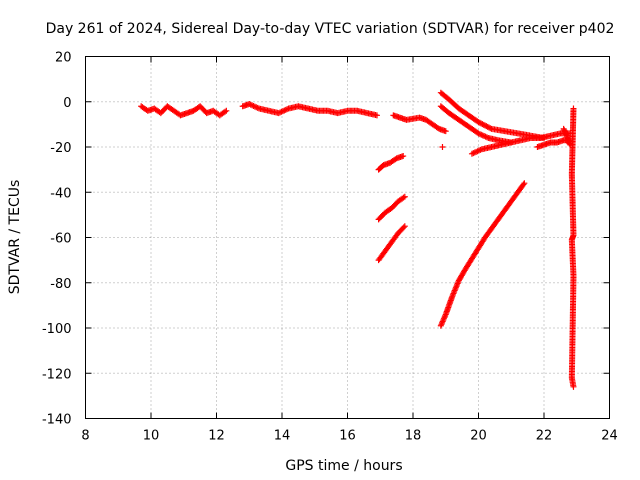  I want to click on y-tick-label: -80, so click(60, 284).